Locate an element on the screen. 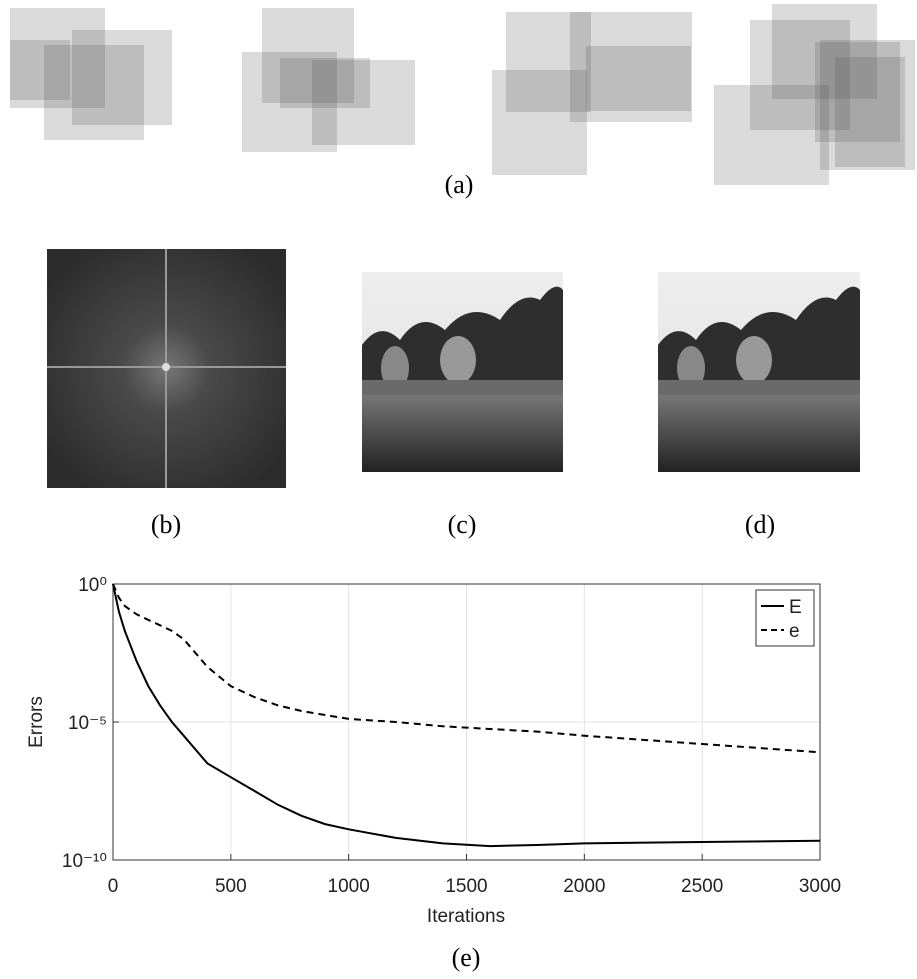  fft-image is located at coordinates (166, 368).